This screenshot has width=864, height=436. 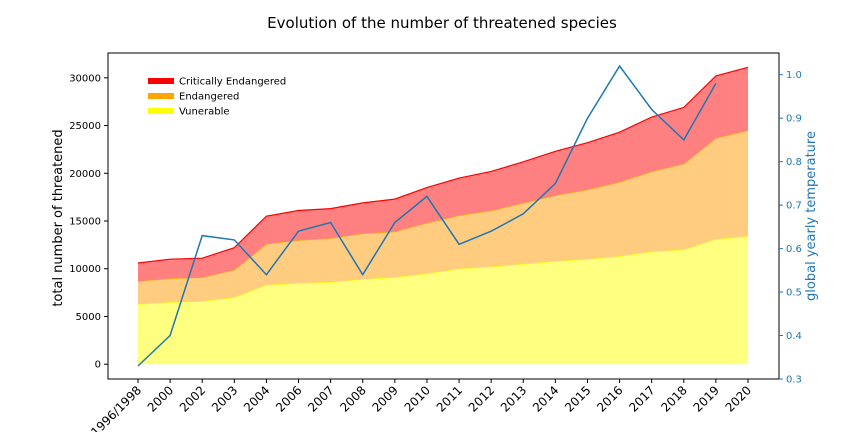 What do you see at coordinates (85, 222) in the screenshot?
I see `y-tick-label-3: 15000` at bounding box center [85, 222].